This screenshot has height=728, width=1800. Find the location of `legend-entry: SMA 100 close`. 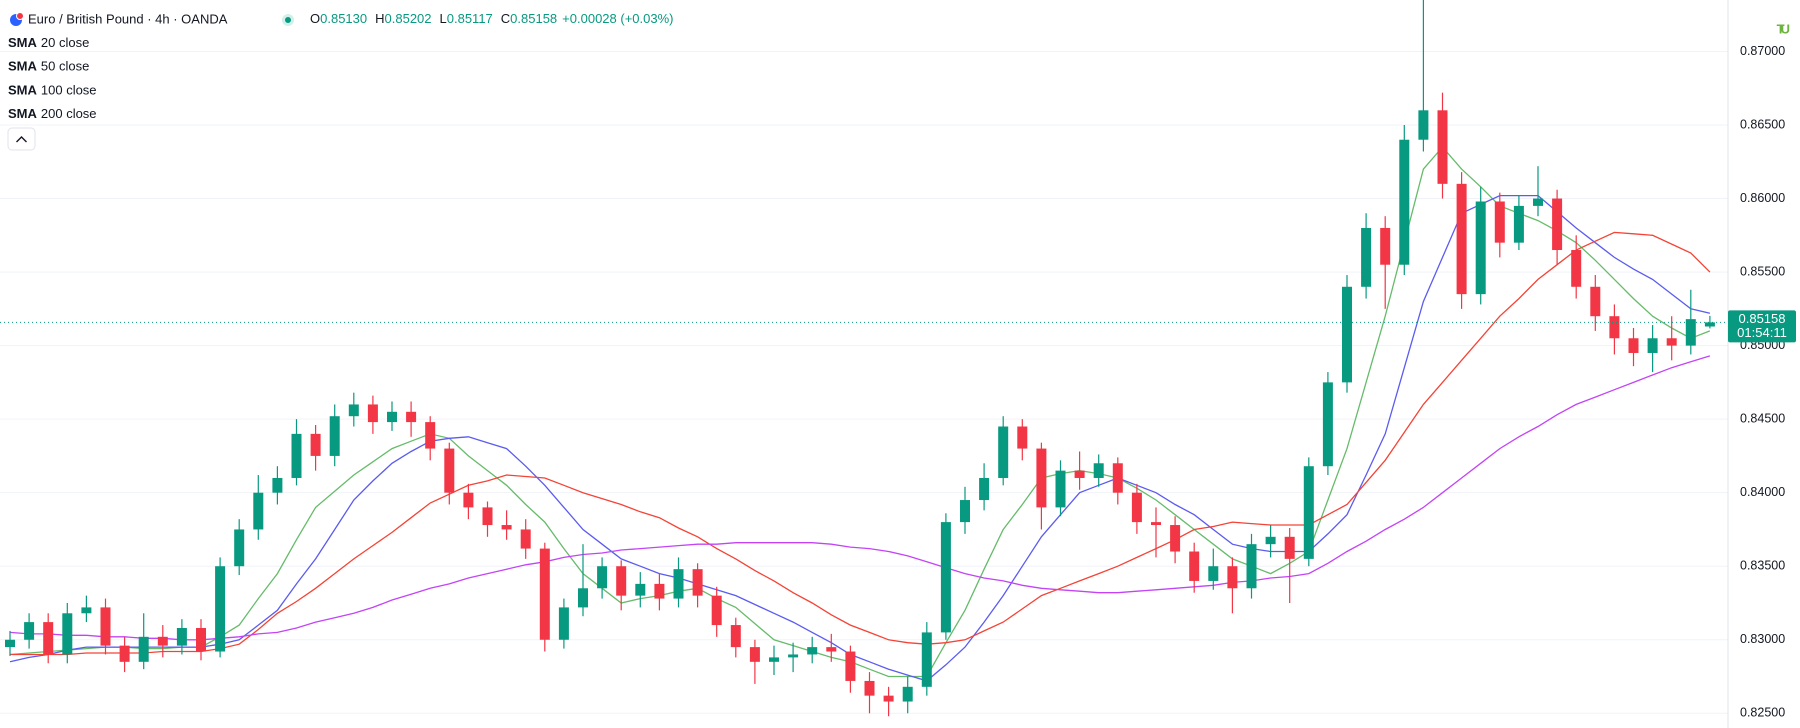

legend-entry: SMA 100 close is located at coordinates (52, 90).